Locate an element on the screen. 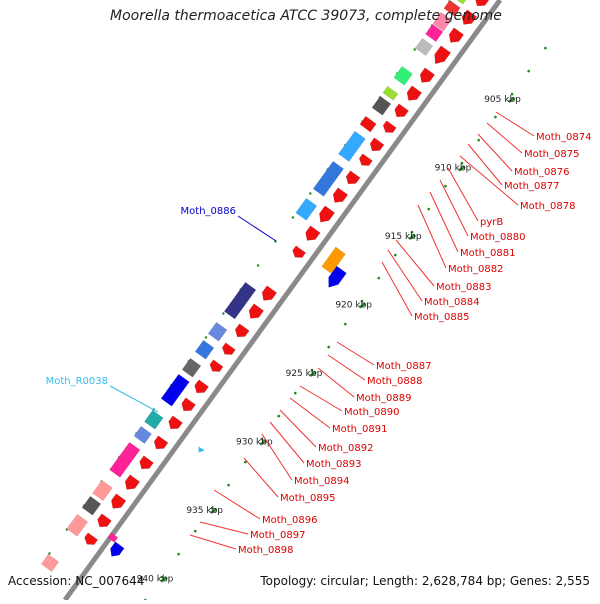  left-gene-labels: Moth_0886 Moth_R0038 is located at coordinates (141, 296).